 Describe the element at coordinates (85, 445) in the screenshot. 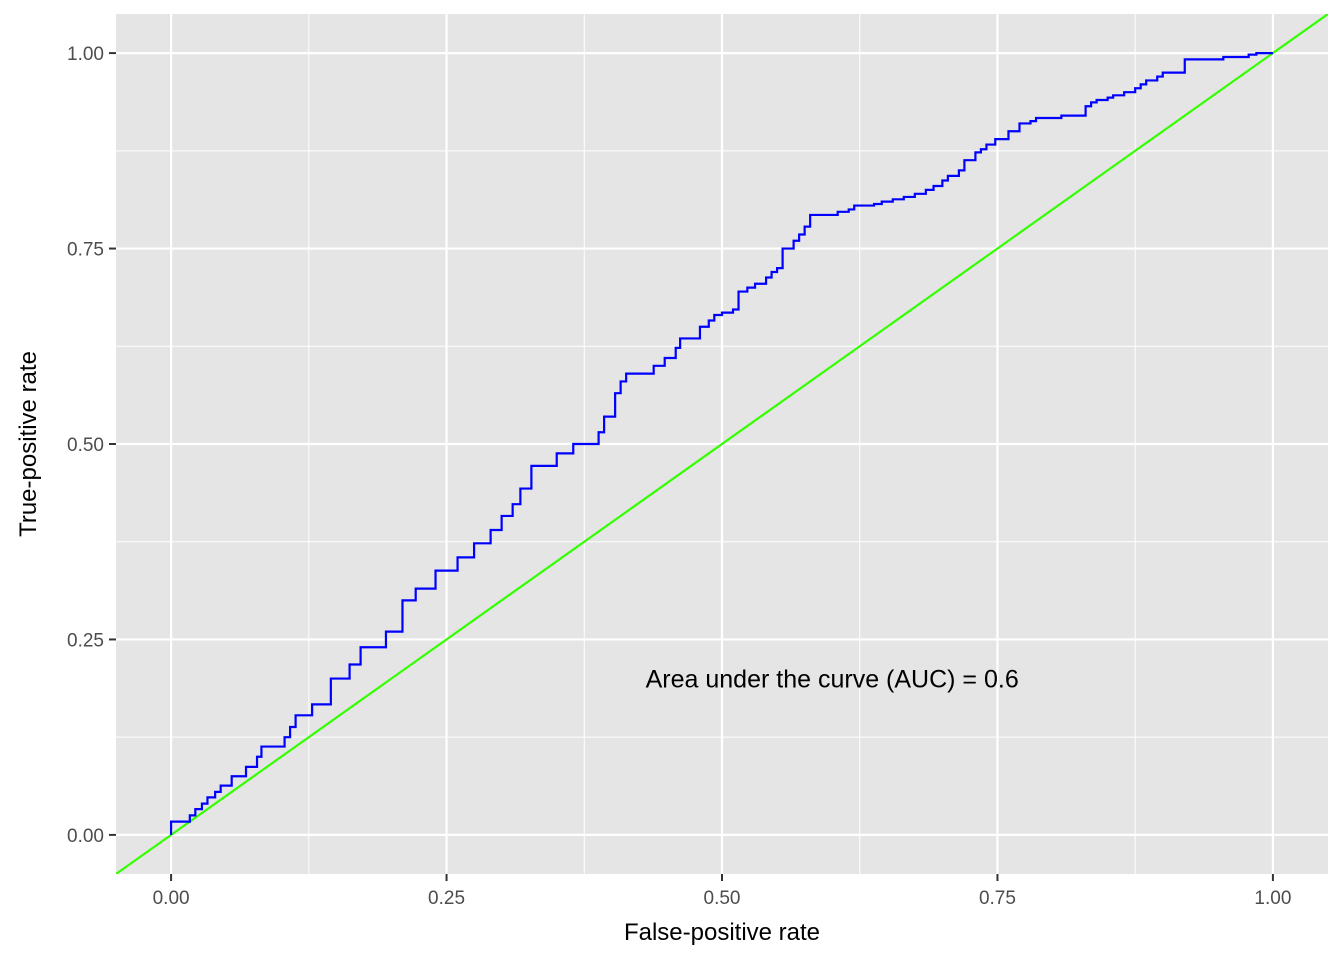

I see `y-tick-label: 0.50` at that location.